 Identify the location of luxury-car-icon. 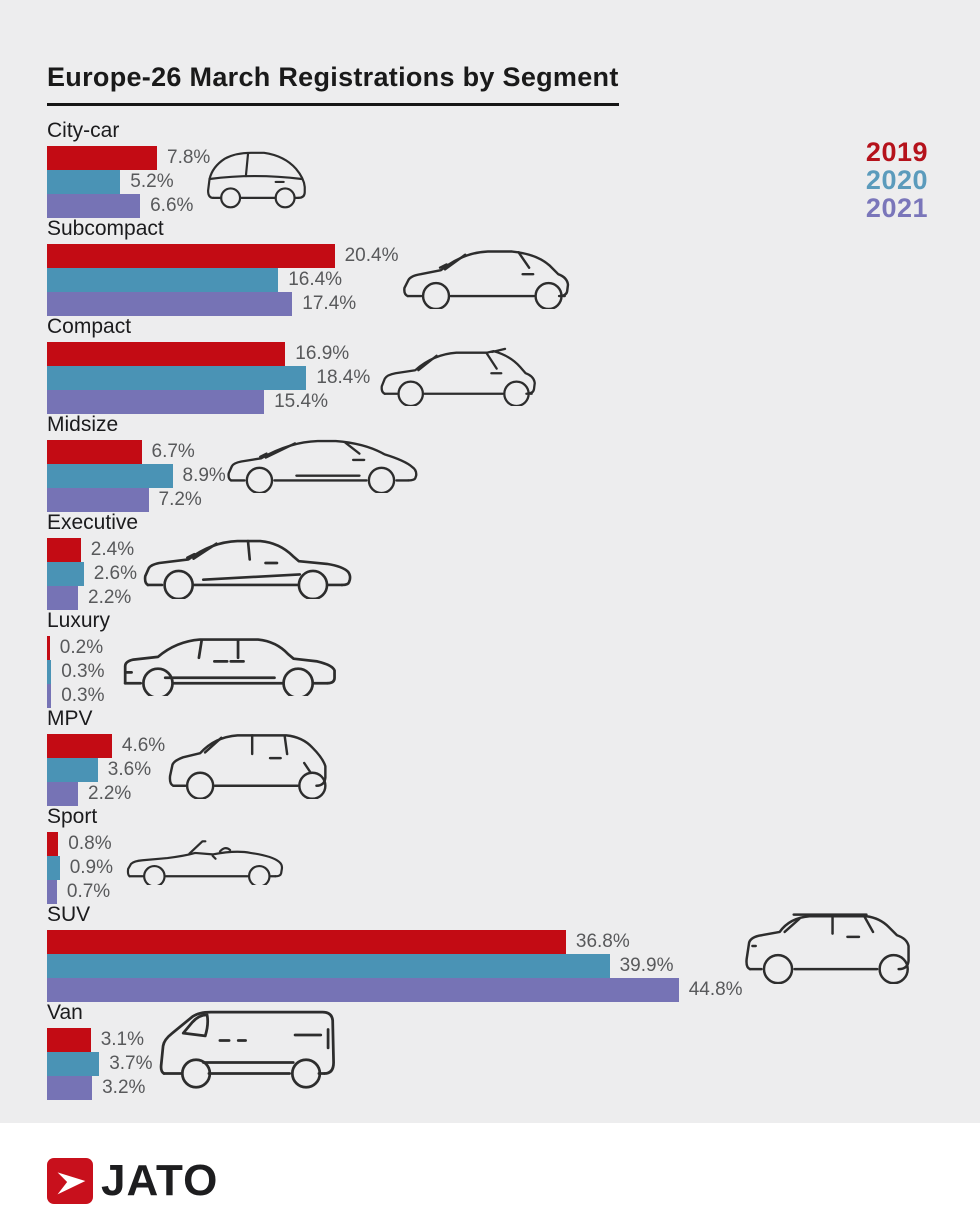
(233, 662).